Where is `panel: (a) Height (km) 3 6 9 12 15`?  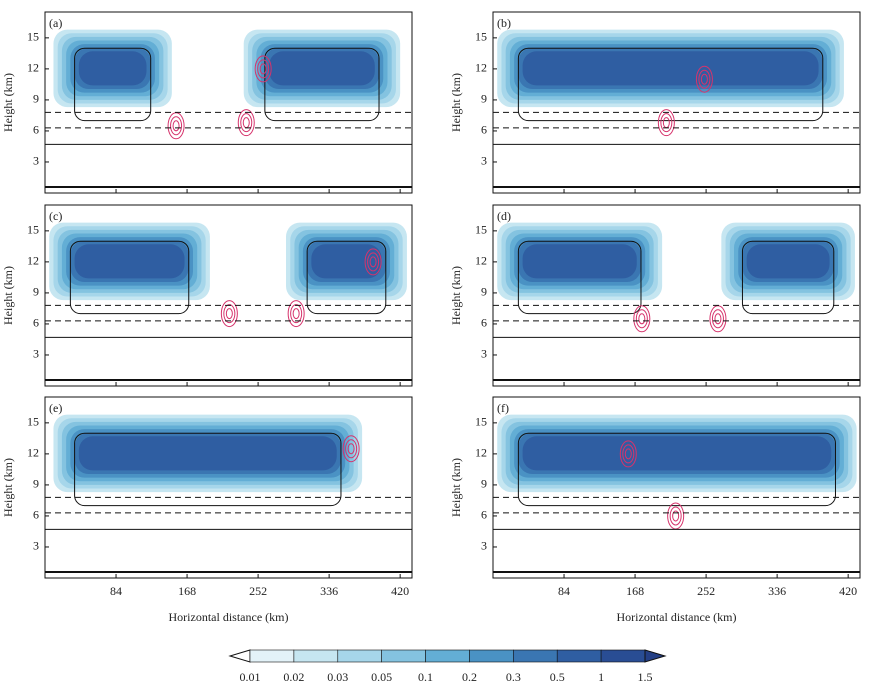 panel: (a) Height (km) 3 6 9 12 15 is located at coordinates (207, 102).